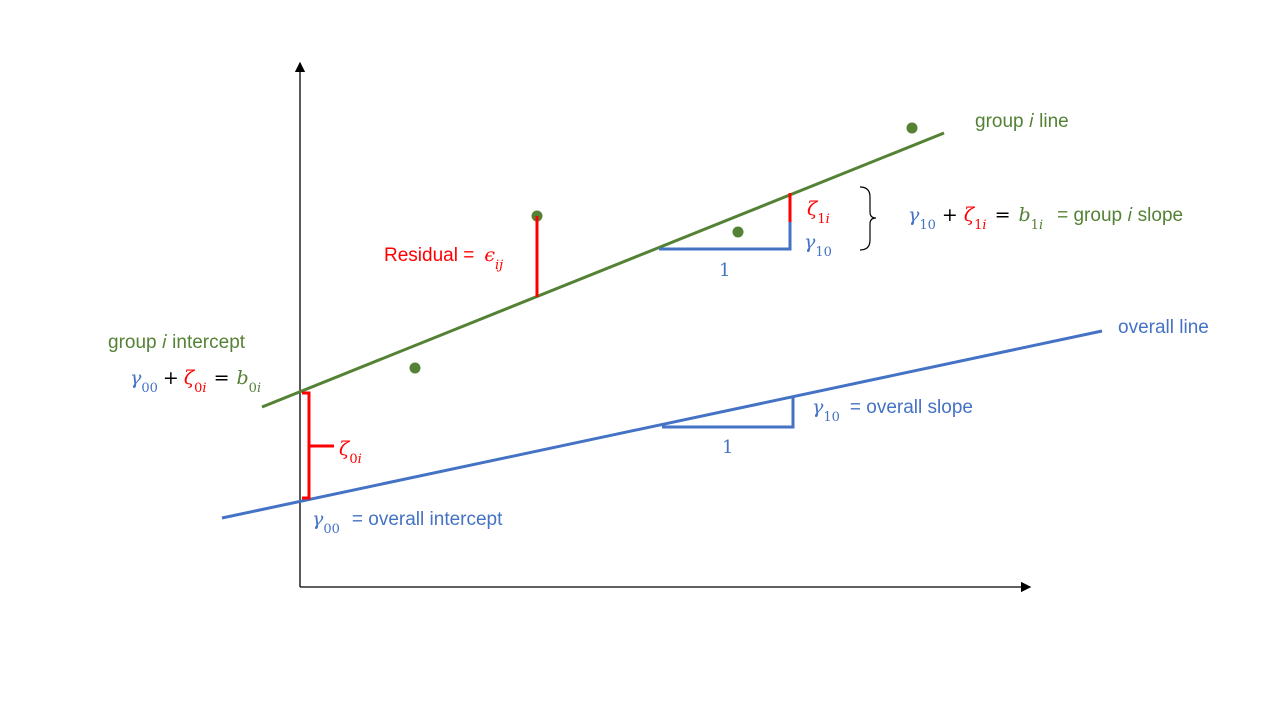  Describe the element at coordinates (1045, 218) in the screenshot. I see `group-slope-formula: γ10 + ζ1𝑖 = 𝑏1𝑖 = group 𝑖 slope` at that location.